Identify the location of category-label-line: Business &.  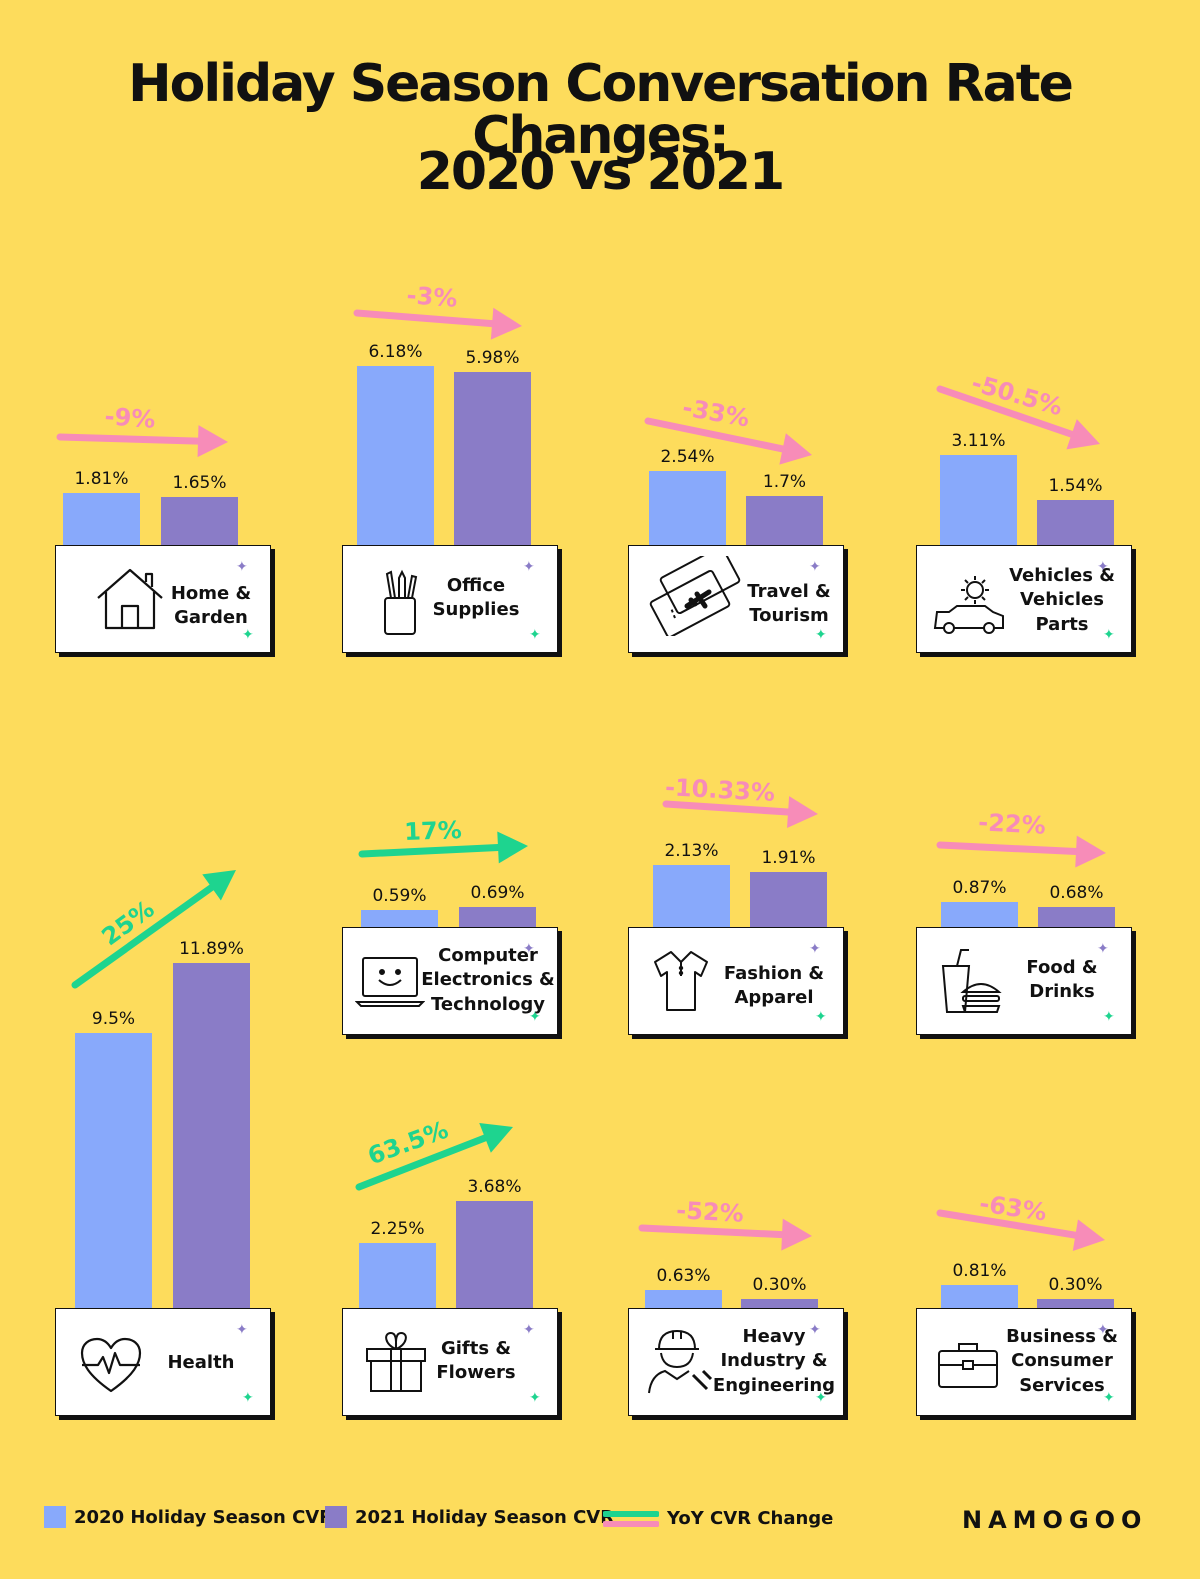
(1062, 1336).